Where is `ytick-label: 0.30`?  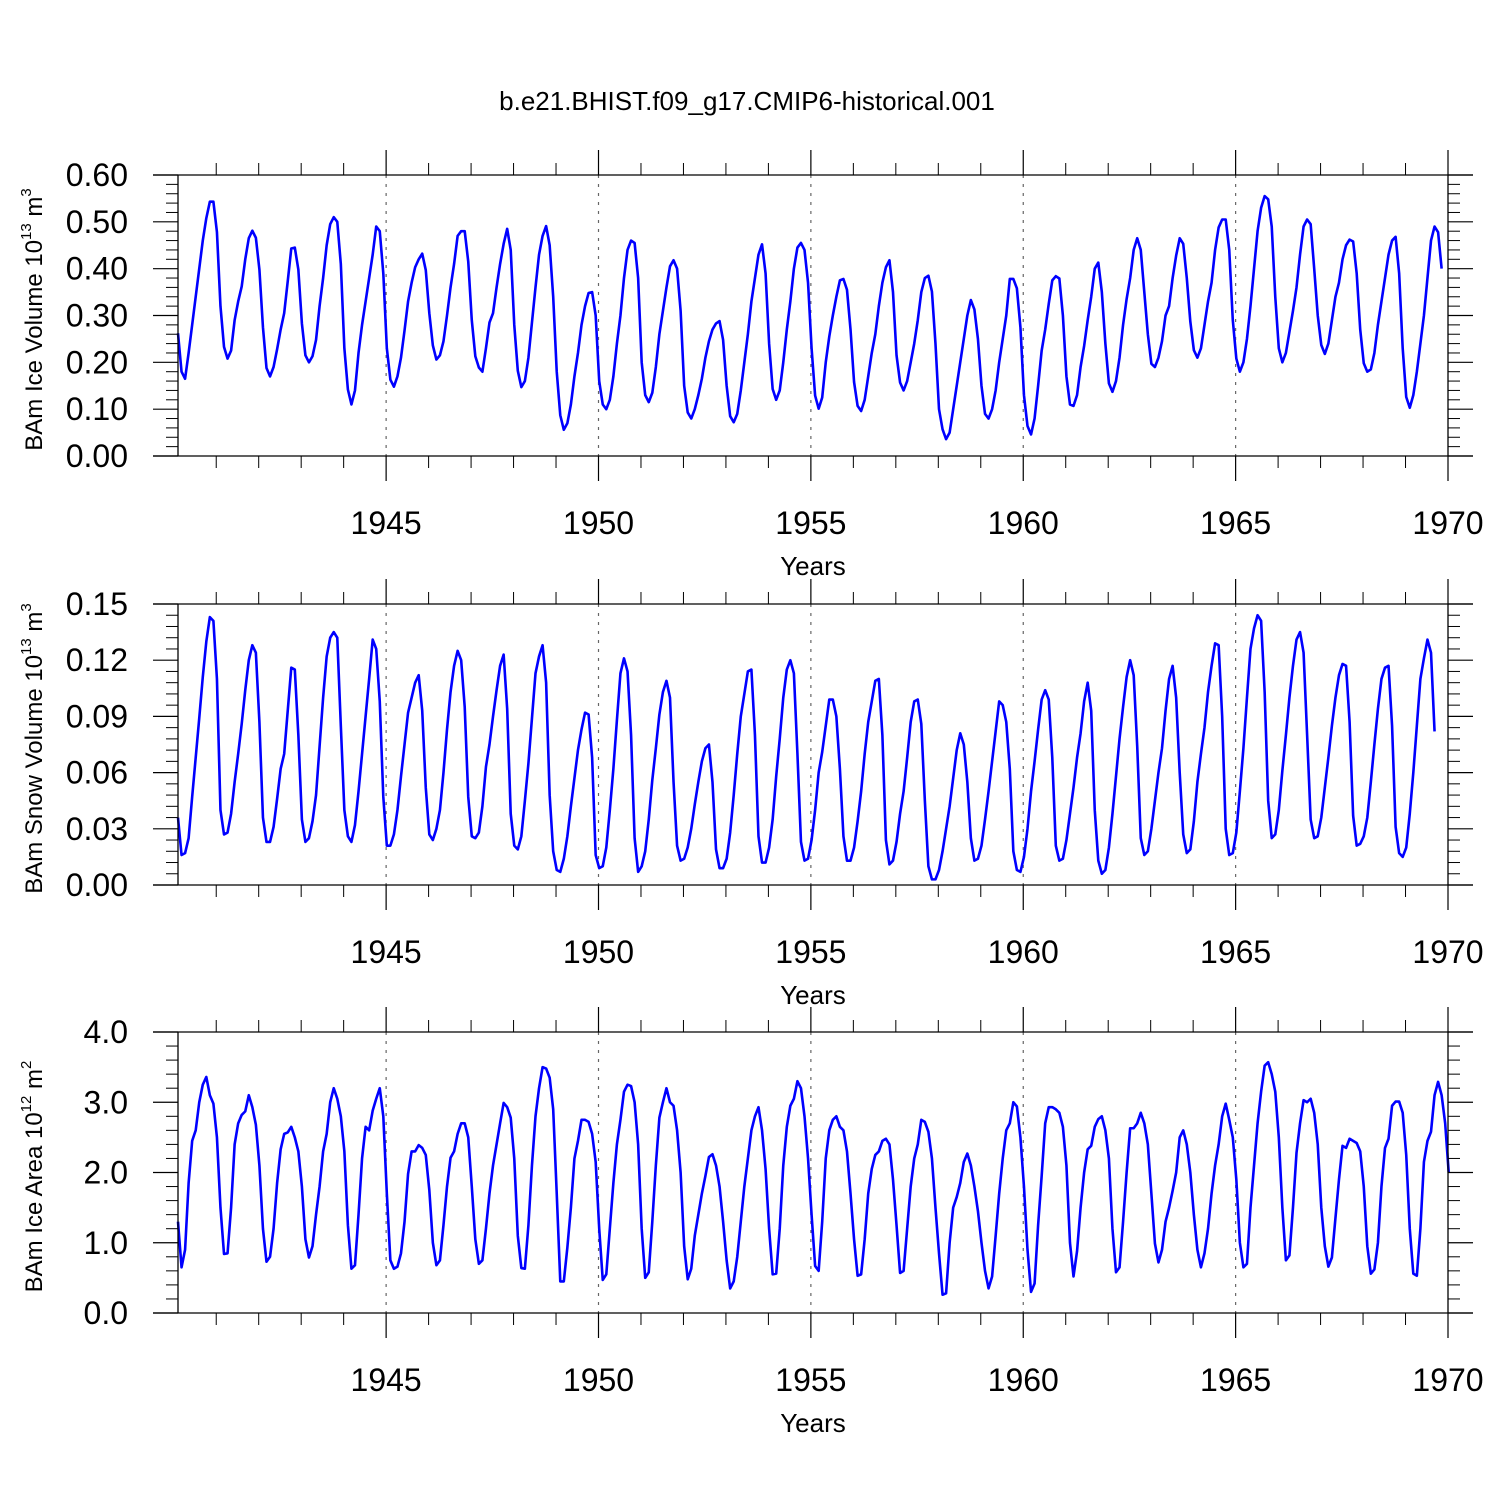
ytick-label: 0.30 is located at coordinates (97, 316).